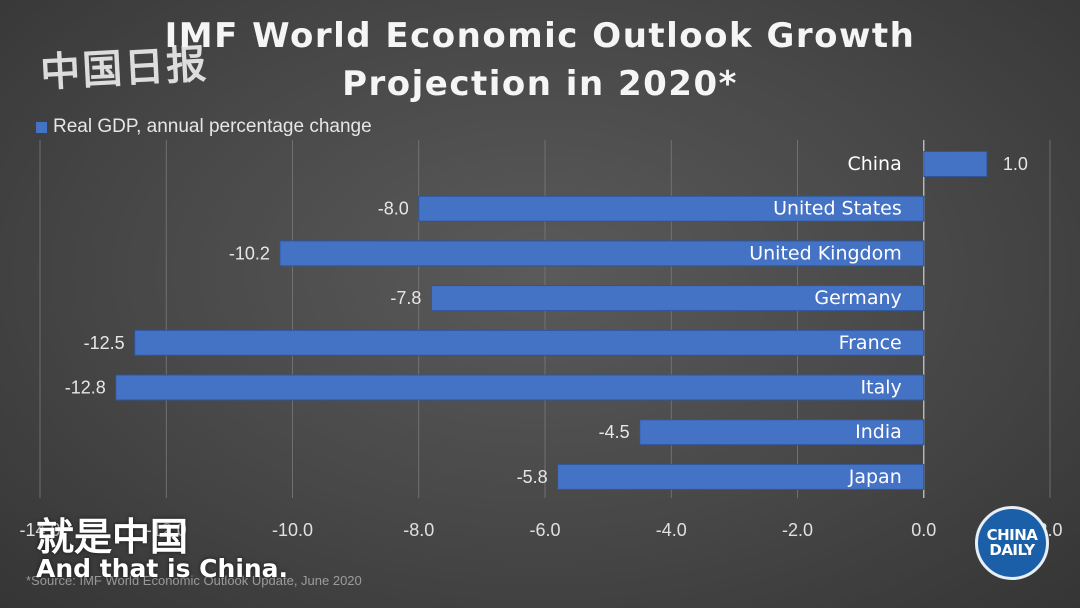  I want to click on data-label: -10.2, so click(249, 253).